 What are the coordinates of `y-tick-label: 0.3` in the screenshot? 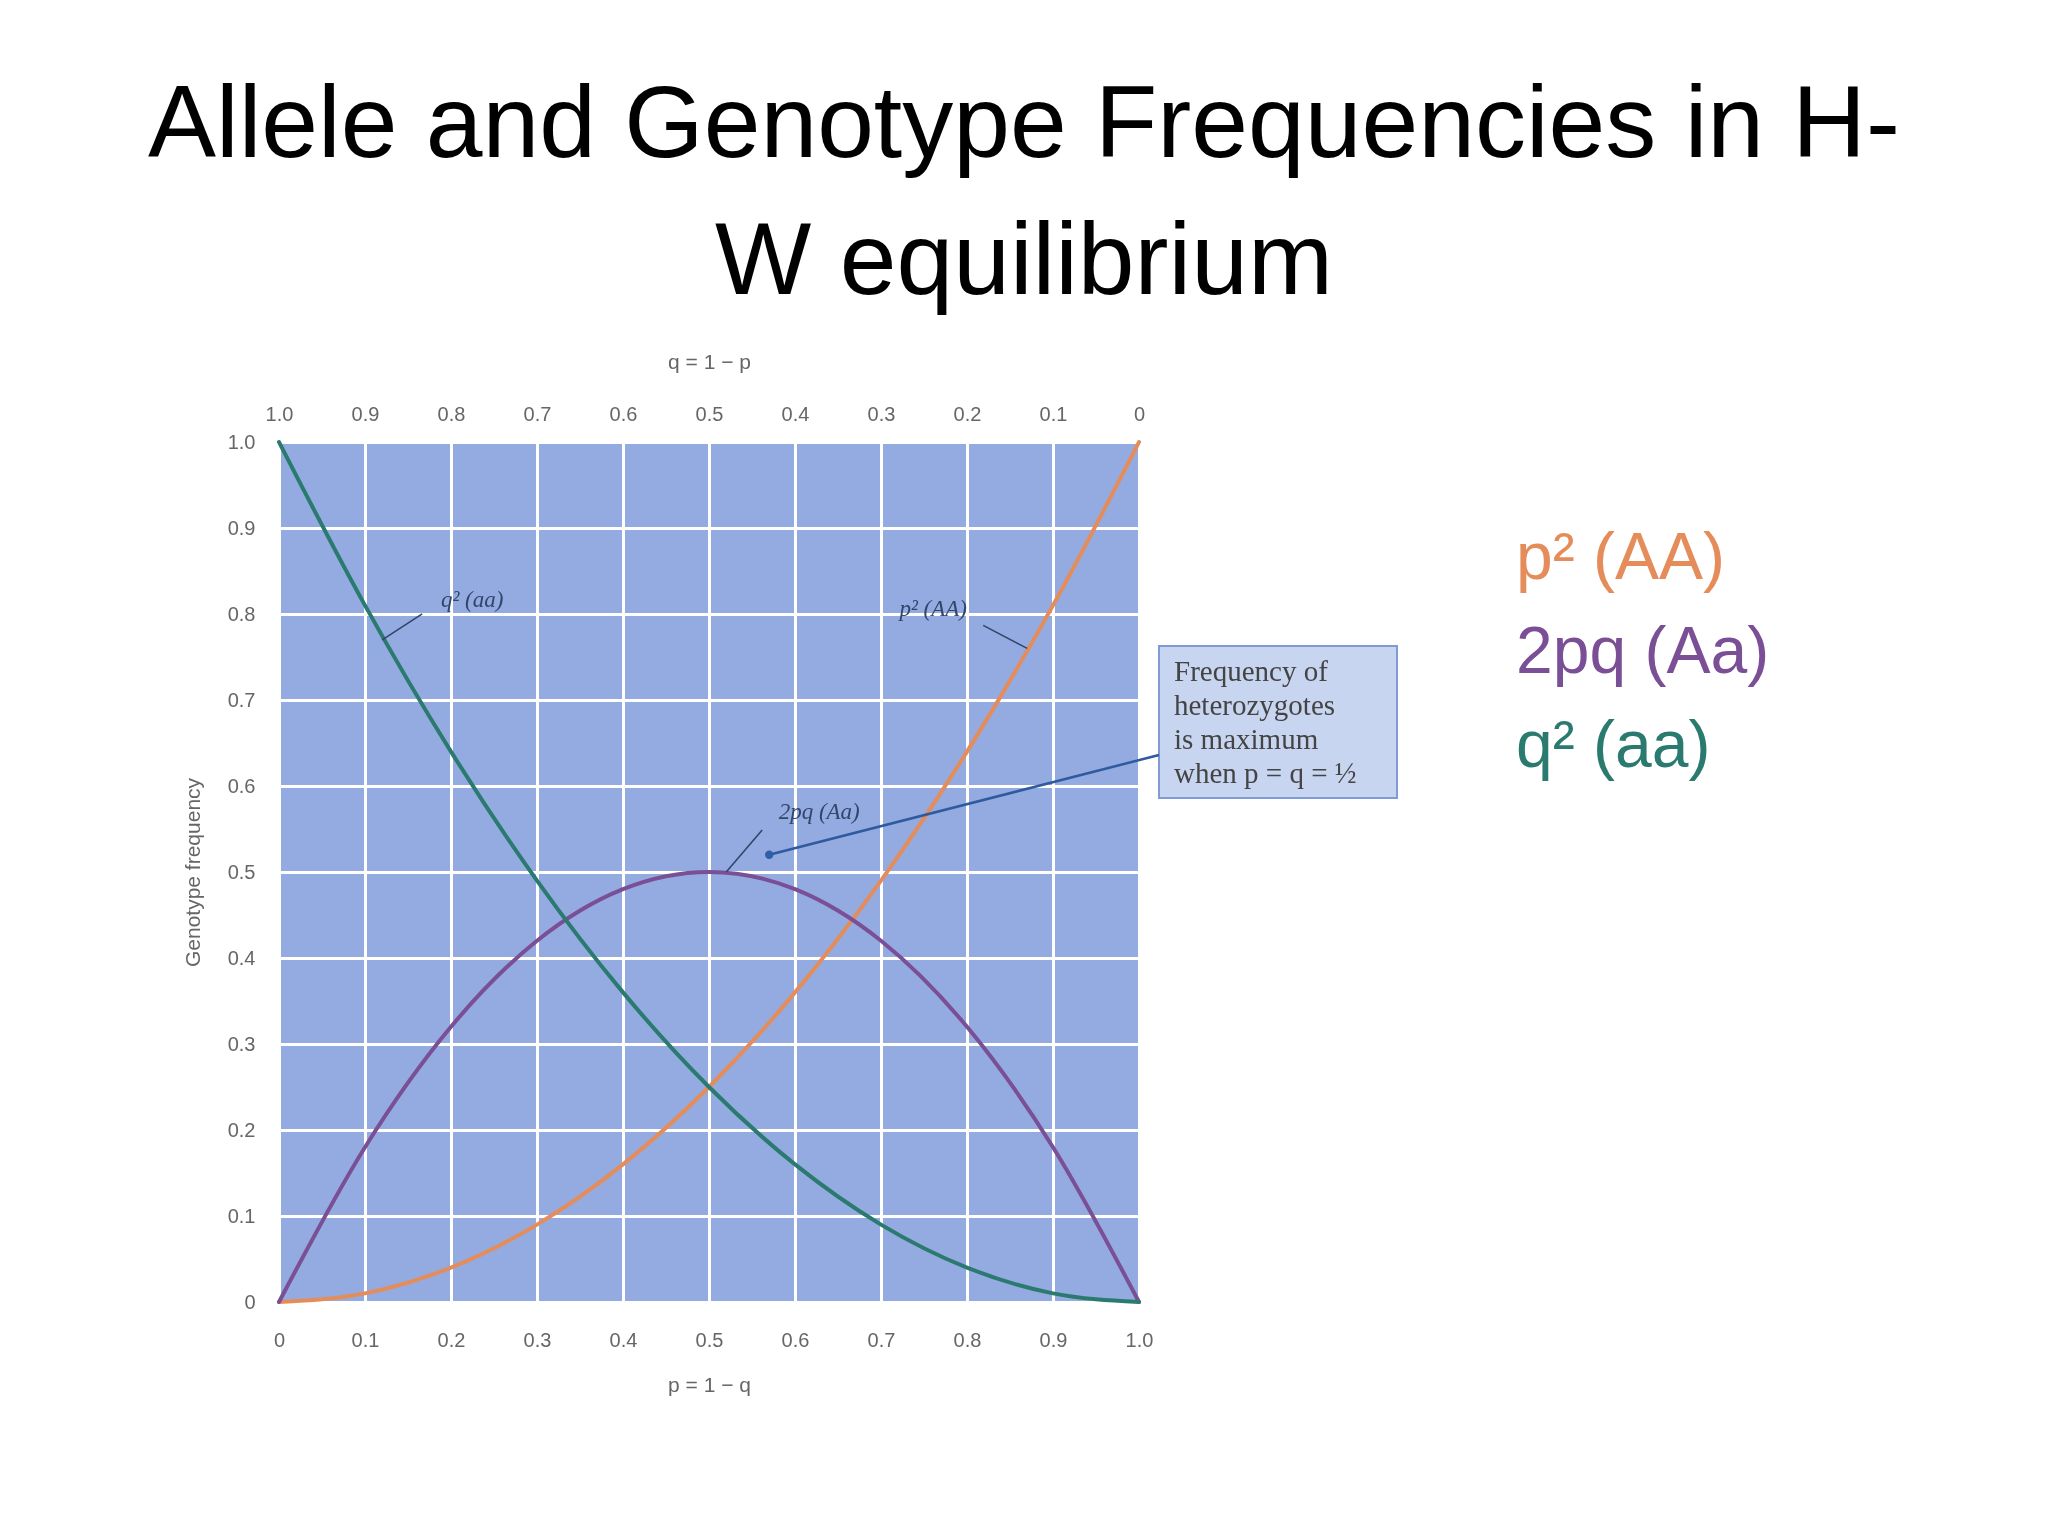 It's located at (241, 1043).